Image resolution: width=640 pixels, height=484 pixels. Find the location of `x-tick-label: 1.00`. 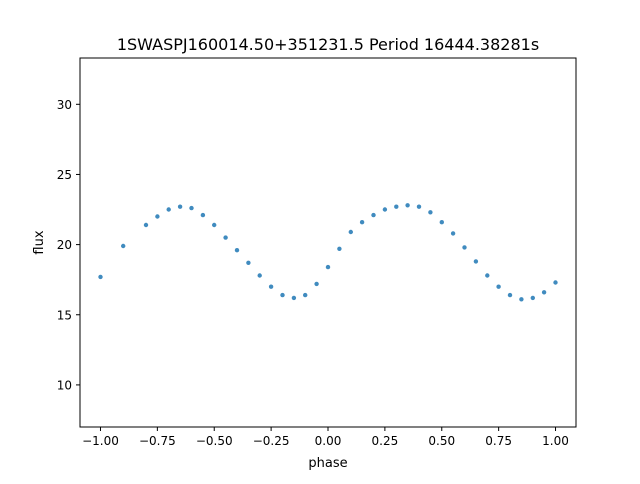

x-tick-label: 1.00 is located at coordinates (555, 441).